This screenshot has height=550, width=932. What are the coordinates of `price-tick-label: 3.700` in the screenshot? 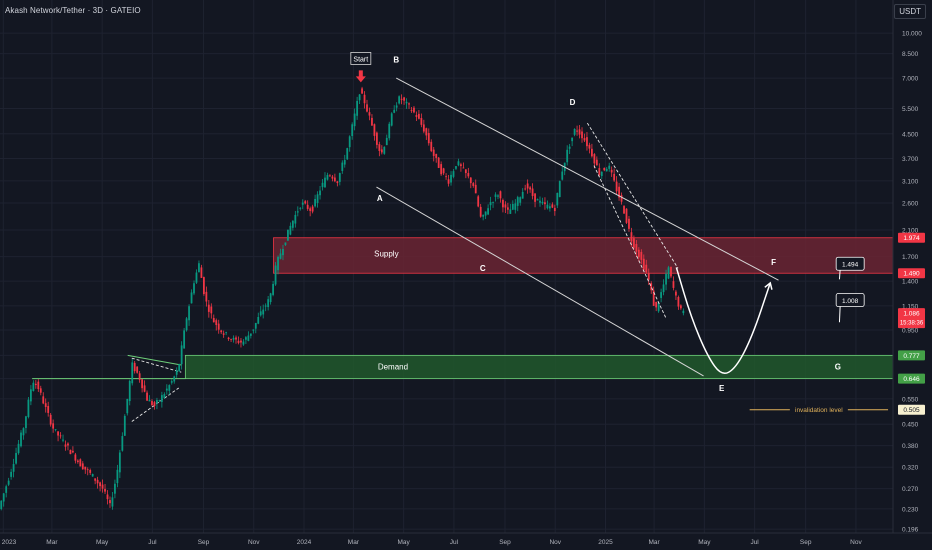 It's located at (910, 159).